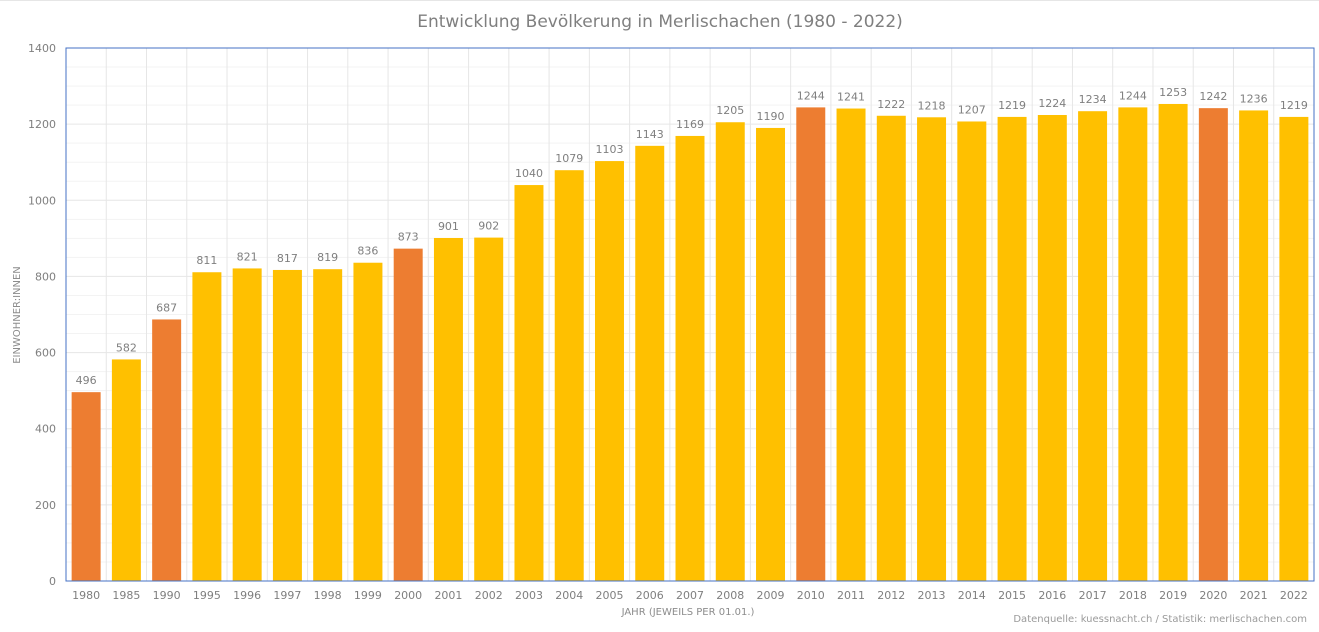 The image size is (1319, 632). Describe the element at coordinates (690, 124) in the screenshot. I see `data-label-2007: 1169` at that location.